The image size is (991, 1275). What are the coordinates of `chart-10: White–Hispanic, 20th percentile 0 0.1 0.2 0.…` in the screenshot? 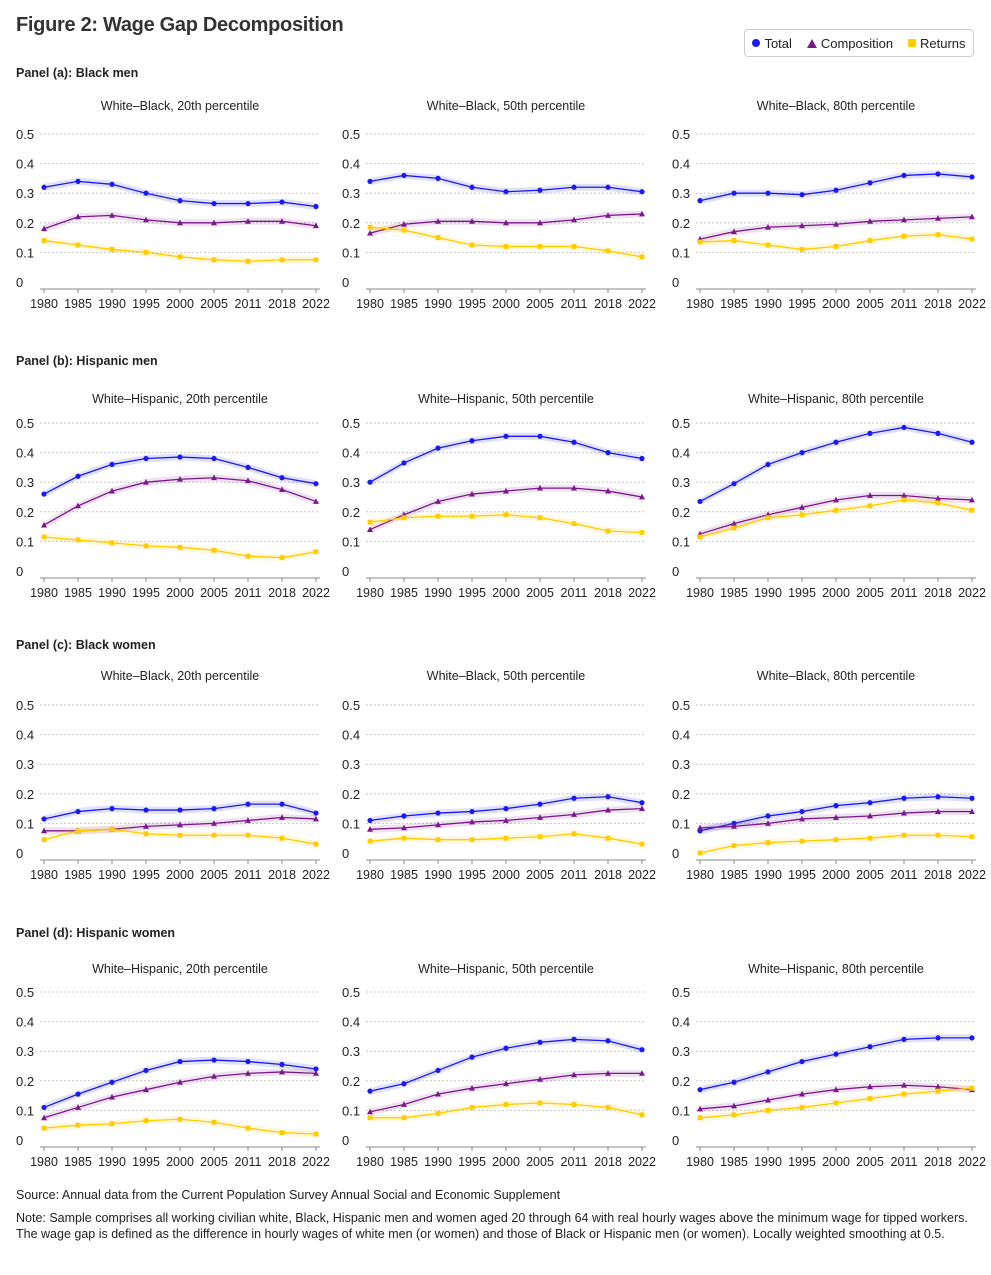 It's located at (173, 1065).